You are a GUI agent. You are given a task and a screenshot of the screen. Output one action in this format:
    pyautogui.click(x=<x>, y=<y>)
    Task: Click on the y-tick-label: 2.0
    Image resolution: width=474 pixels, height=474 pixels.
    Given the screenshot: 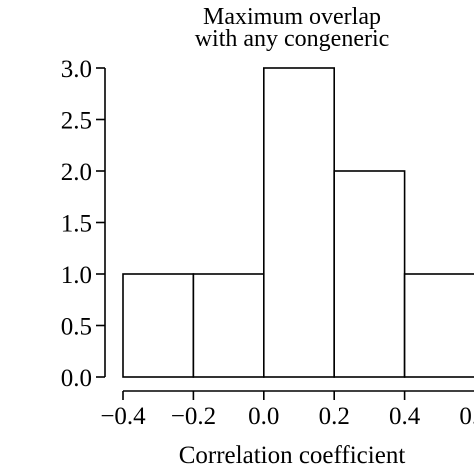 What is the action you would take?
    pyautogui.click(x=76, y=172)
    